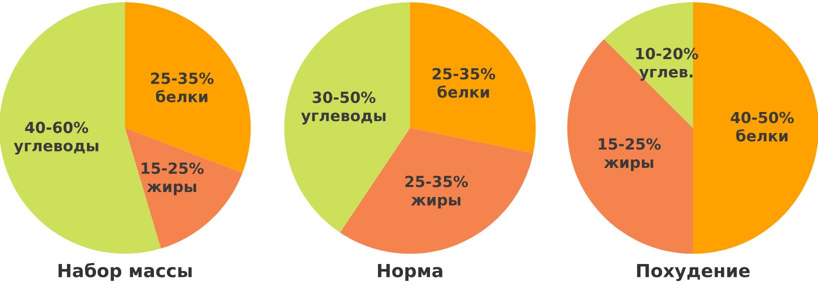  What do you see at coordinates (125, 271) in the screenshot?
I see `text: Набор массы` at bounding box center [125, 271].